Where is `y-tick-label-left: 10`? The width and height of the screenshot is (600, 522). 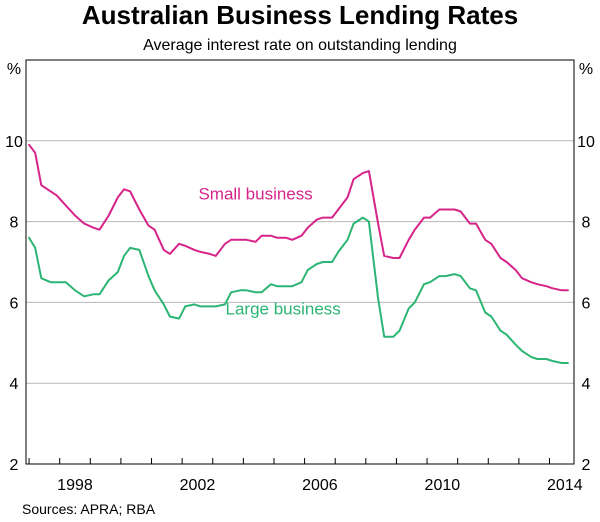
y-tick-label-left: 10 is located at coordinates (14, 142).